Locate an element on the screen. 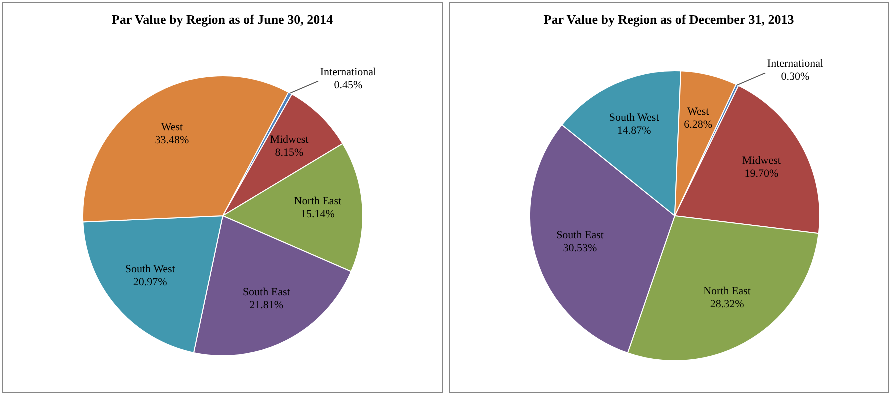  data-label: 8.15% is located at coordinates (289, 152).